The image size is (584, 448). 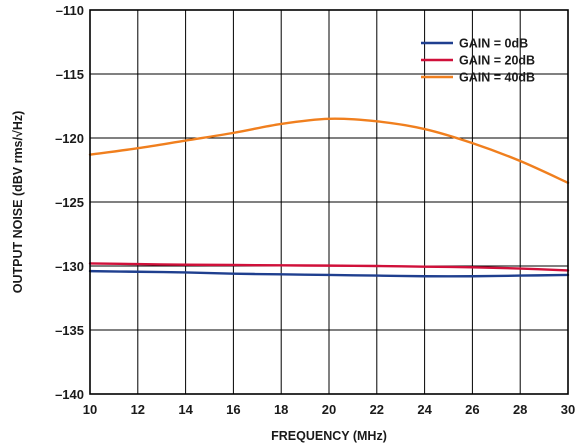 I want to click on x-tick-label: 10, so click(x=90, y=409).